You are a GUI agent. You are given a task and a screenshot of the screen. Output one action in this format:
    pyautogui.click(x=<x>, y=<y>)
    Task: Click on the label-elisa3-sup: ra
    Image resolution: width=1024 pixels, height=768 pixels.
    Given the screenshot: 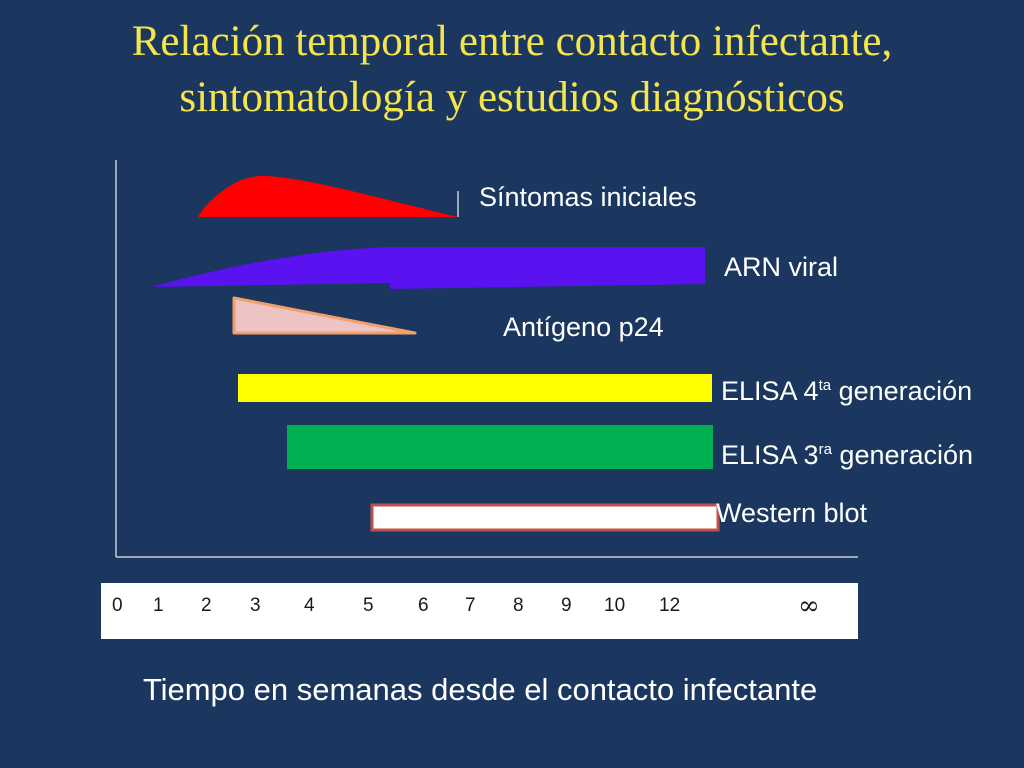 What is the action you would take?
    pyautogui.click(x=825, y=449)
    